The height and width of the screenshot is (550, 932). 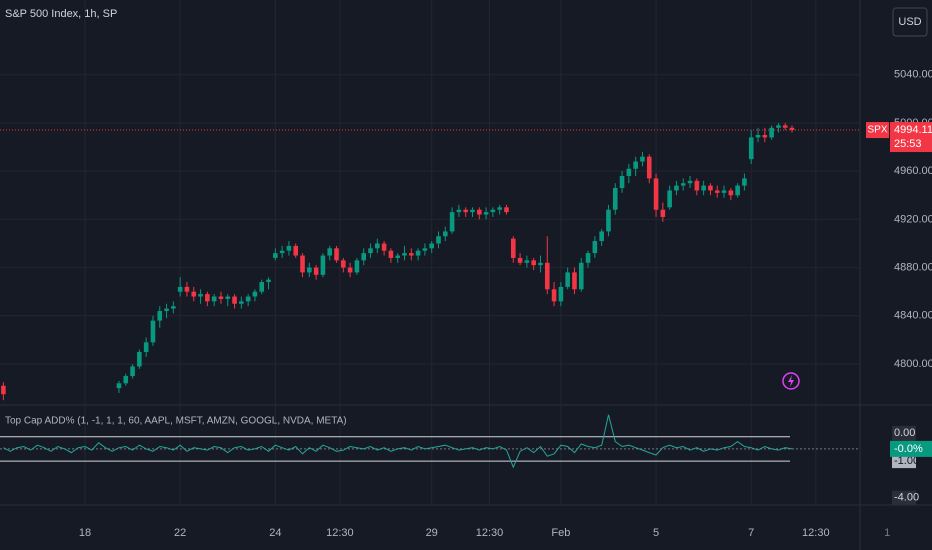 I want to click on currency: USD, so click(x=909, y=22).